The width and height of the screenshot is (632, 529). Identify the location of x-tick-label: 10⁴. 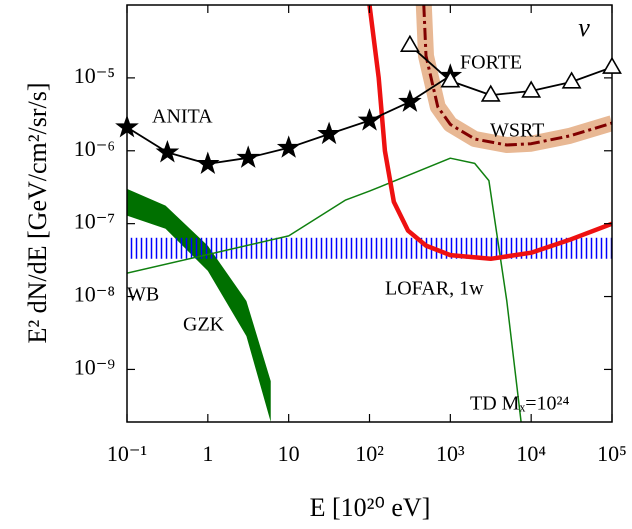
(531, 453).